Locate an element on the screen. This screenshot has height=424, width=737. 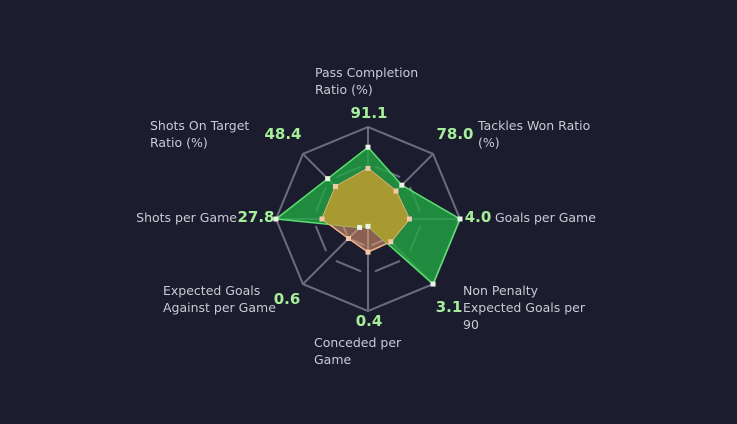
axis-label-7-line-1: Shots per Game is located at coordinates (186, 217).